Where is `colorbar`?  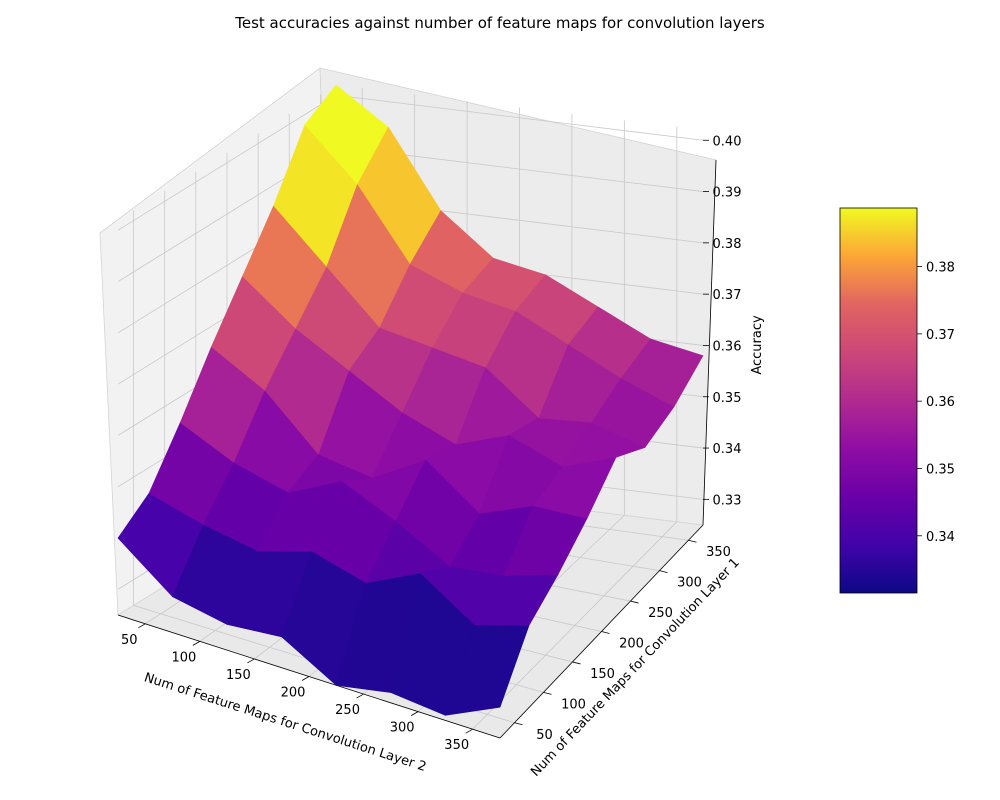
colorbar is located at coordinates (878, 400).